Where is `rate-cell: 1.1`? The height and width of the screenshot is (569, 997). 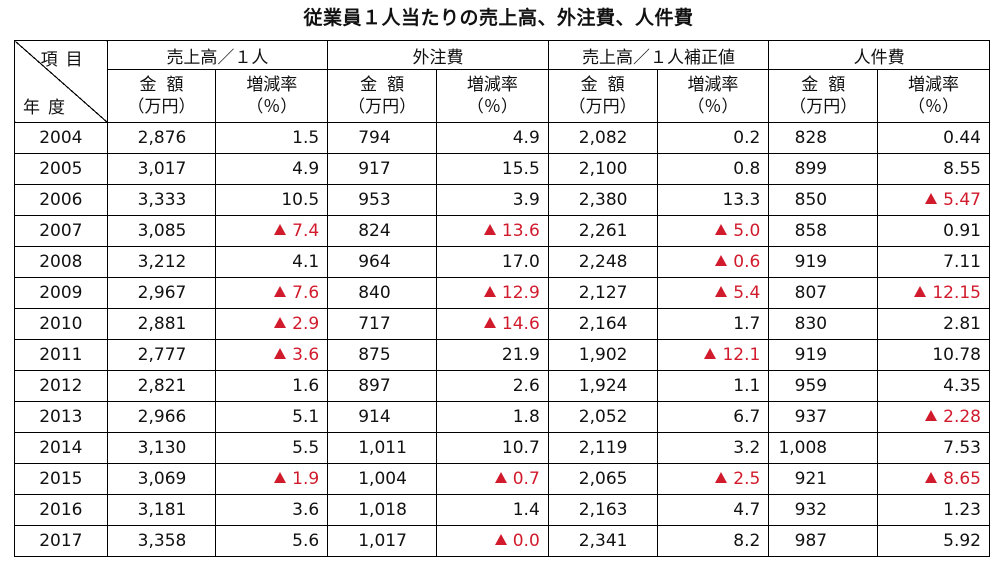
rate-cell: 1.1 is located at coordinates (713, 386).